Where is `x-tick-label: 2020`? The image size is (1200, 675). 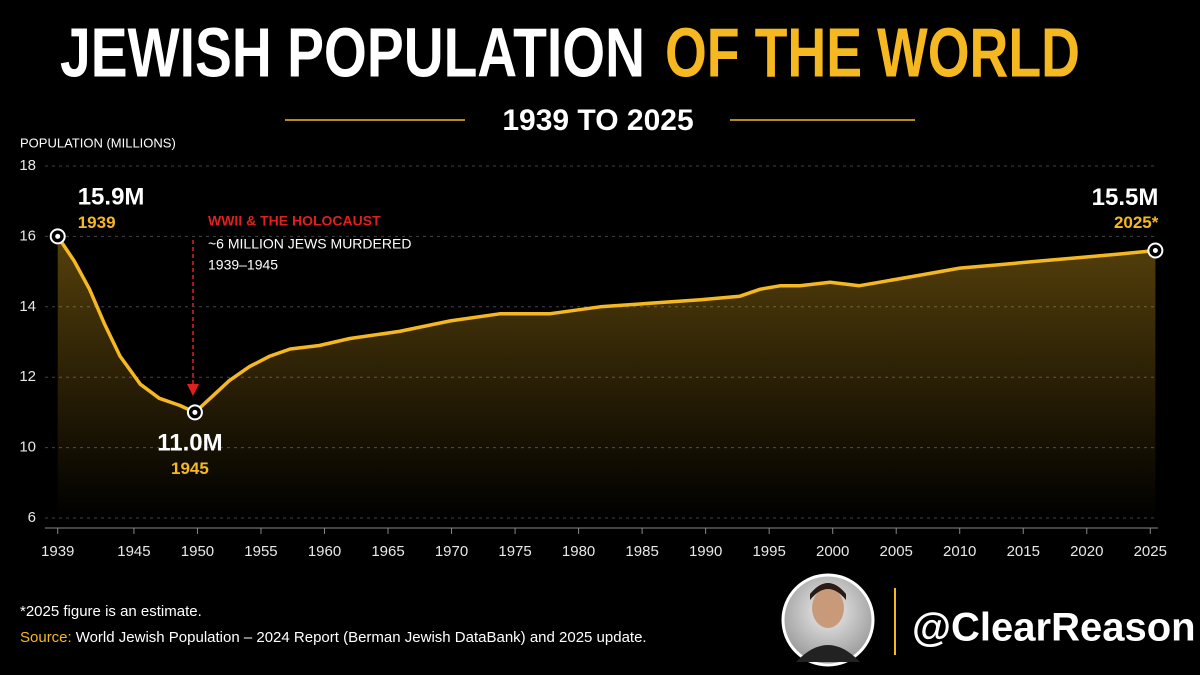 x-tick-label: 2020 is located at coordinates (1086, 551).